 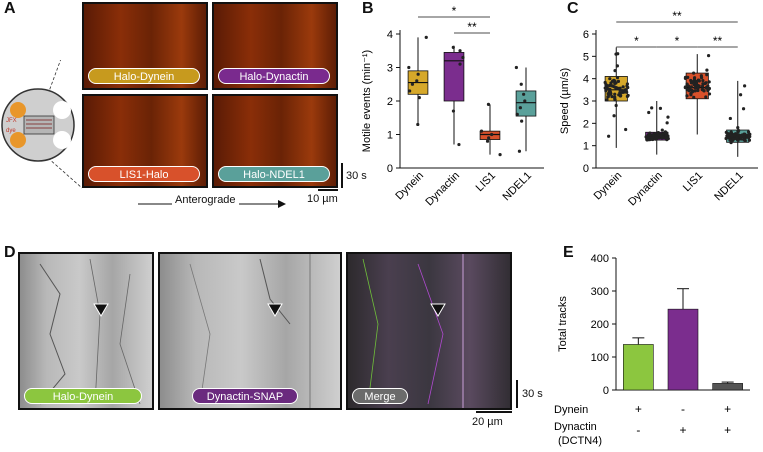 What do you see at coordinates (573, 8) in the screenshot?
I see `panel-label-c: C` at bounding box center [573, 8].